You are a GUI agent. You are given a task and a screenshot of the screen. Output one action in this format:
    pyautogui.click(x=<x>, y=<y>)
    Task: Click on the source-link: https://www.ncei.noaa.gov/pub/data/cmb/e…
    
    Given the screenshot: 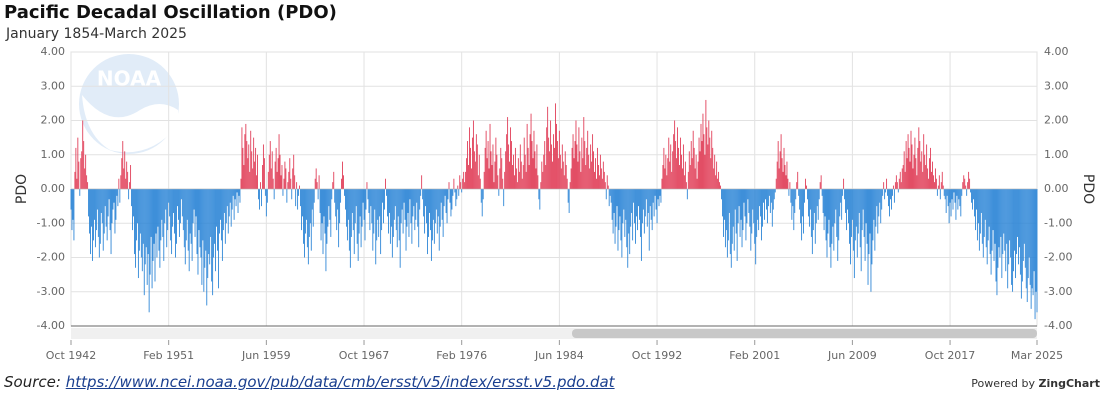 What is the action you would take?
    pyautogui.click(x=340, y=382)
    